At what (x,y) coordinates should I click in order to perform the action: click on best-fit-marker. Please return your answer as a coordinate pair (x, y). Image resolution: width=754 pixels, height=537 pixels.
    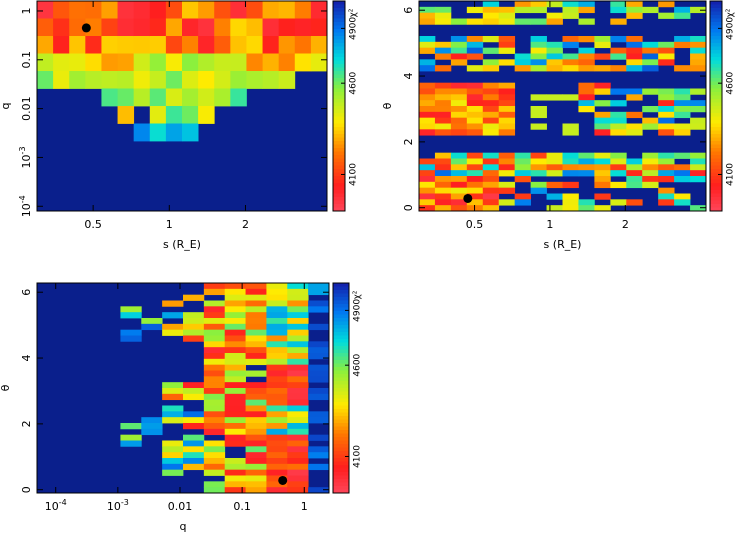
    Looking at the image, I should click on (86, 28).